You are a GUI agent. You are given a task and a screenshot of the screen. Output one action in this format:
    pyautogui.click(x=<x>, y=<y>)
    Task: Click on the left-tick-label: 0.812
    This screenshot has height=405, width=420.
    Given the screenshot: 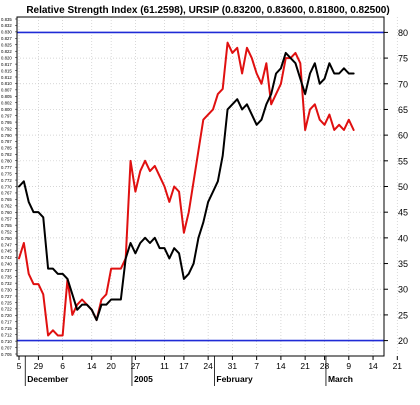 What is the action you would take?
    pyautogui.click(x=6, y=77)
    